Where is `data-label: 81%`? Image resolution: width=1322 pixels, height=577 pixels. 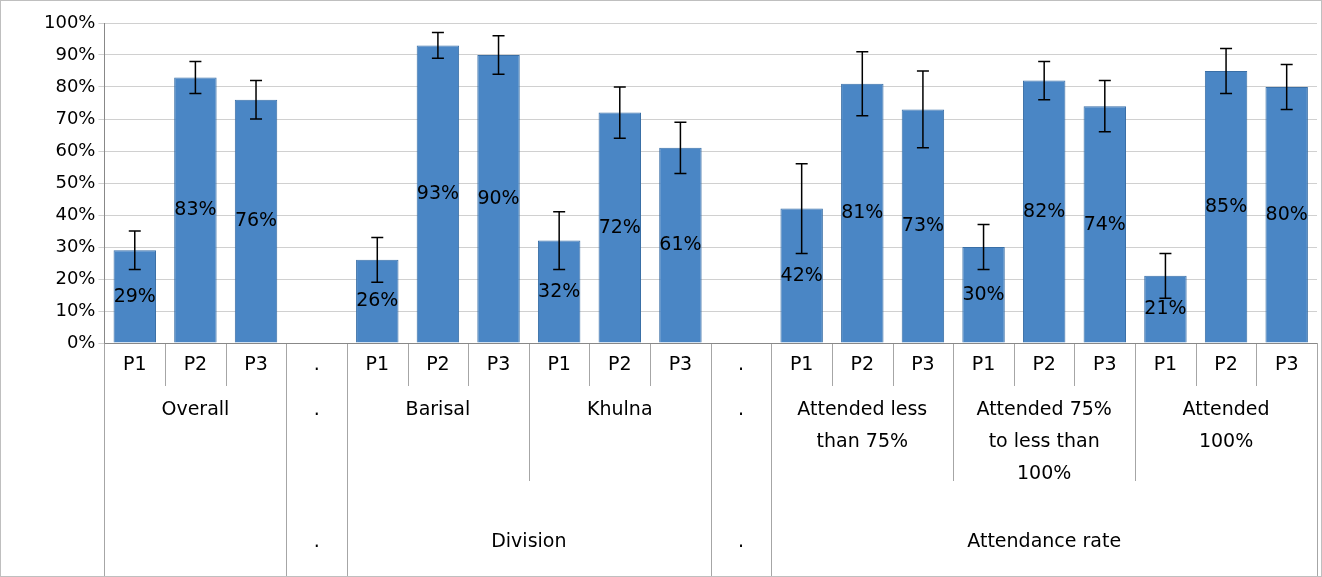
data-label: 81% is located at coordinates (862, 211).